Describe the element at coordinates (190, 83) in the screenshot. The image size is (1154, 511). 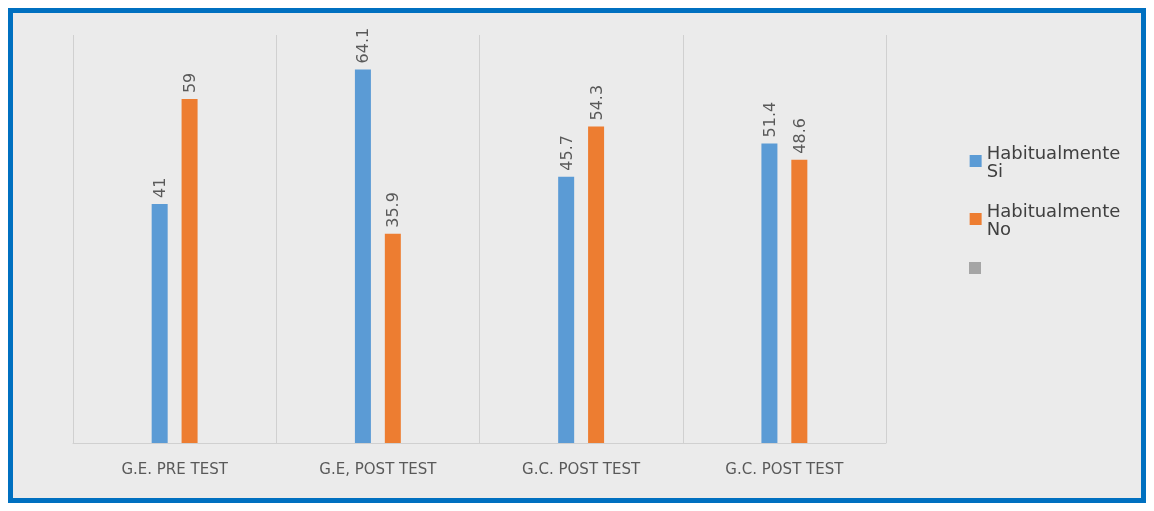
I see `data-label: 59` at that location.